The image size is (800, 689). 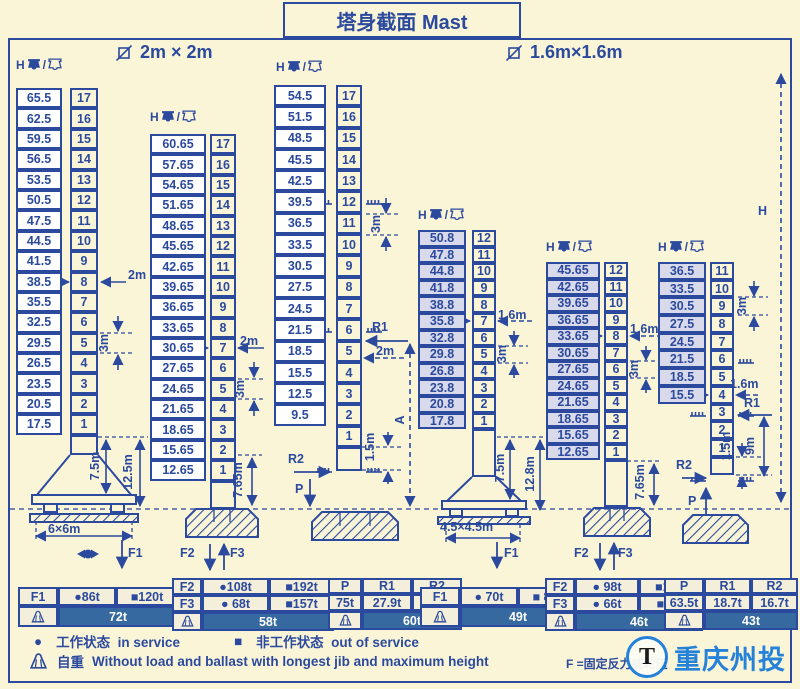 I want to click on height-value: 18.65, so click(x=573, y=418).